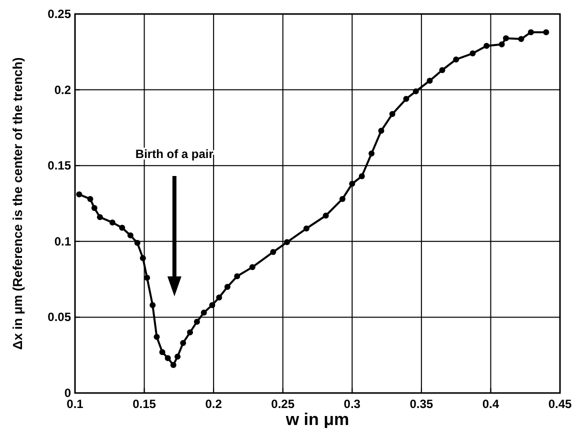 This screenshot has height=436, width=572. I want to click on y-axis-title: Δx in μm (Reference is the center of the trench), so click(17, 203).